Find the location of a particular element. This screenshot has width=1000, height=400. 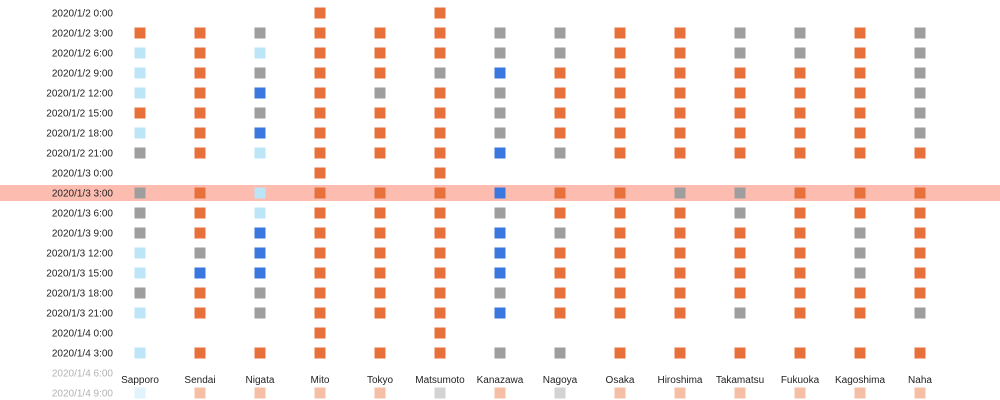

x-tick-label: Takamatsu is located at coordinates (740, 380).